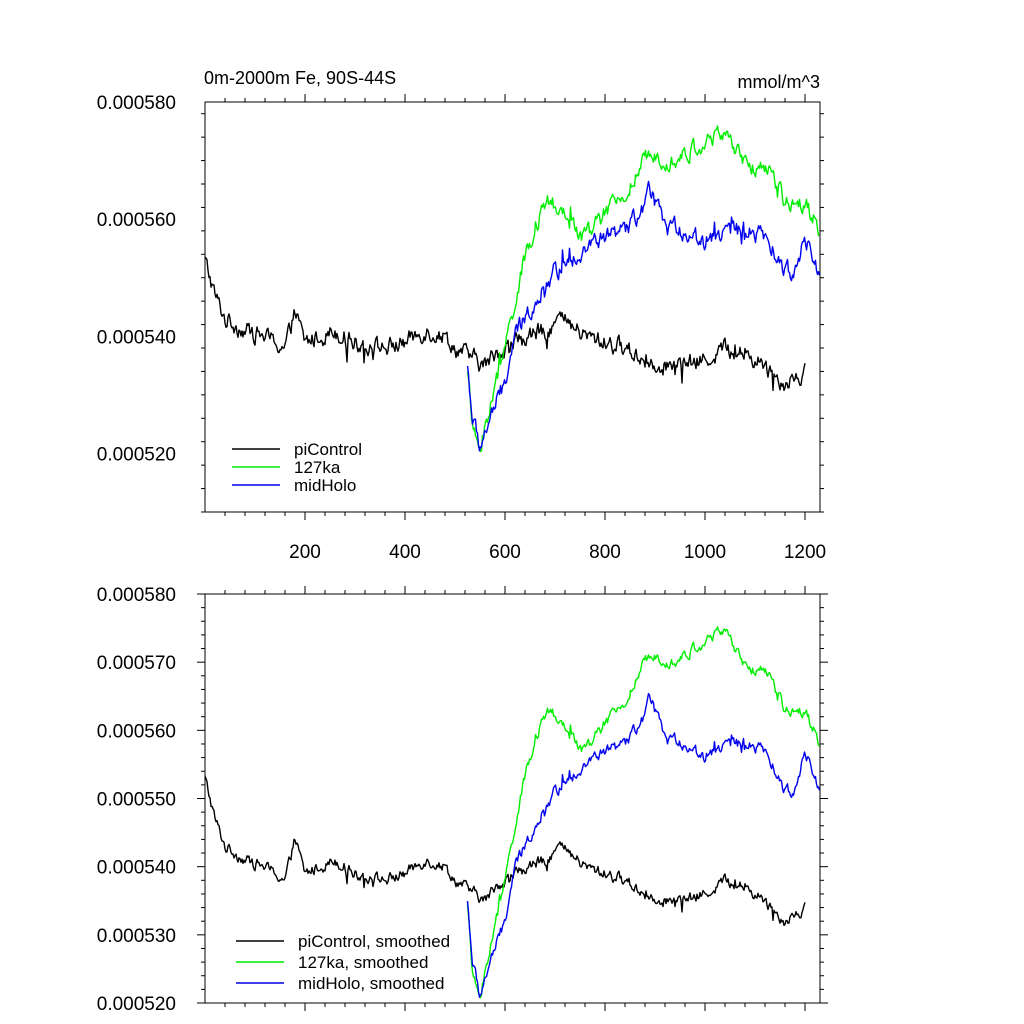  Describe the element at coordinates (405, 552) in the screenshot. I see `x-tick-label: 400` at that location.